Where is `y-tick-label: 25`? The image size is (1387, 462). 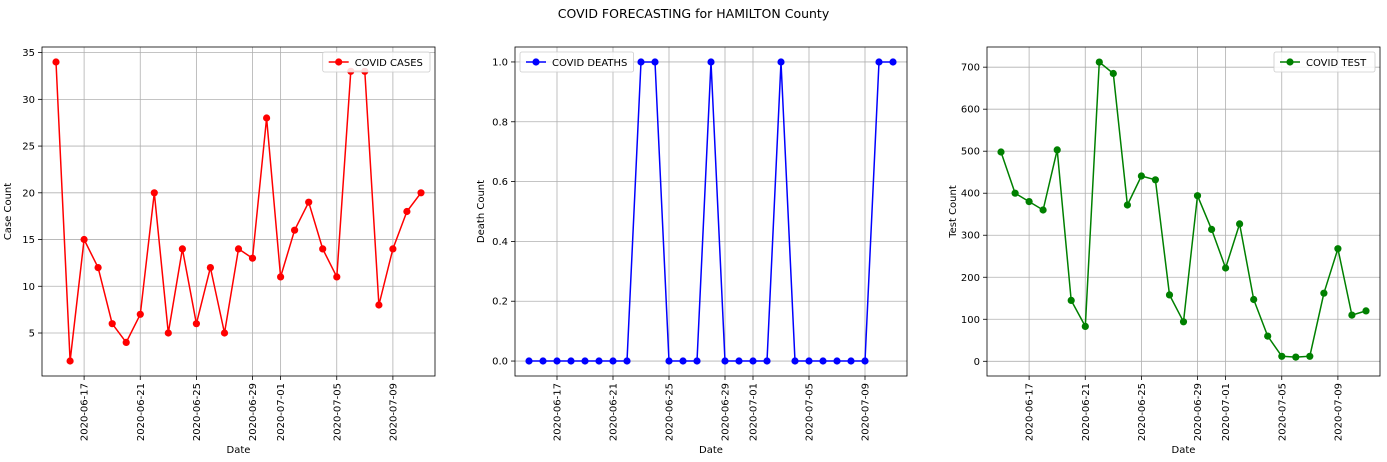
y-tick-label: 25 is located at coordinates (28, 147).